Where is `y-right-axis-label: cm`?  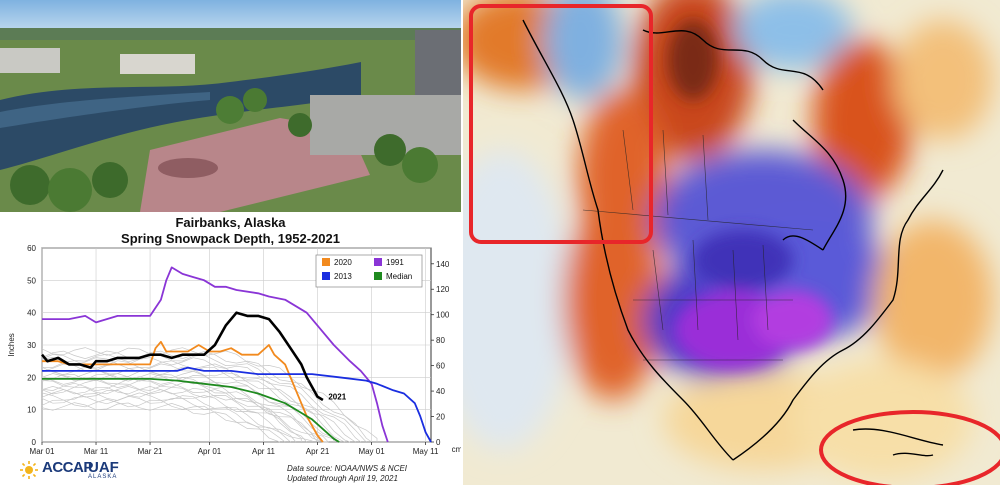 y-right-axis-label: cm is located at coordinates (456, 449).